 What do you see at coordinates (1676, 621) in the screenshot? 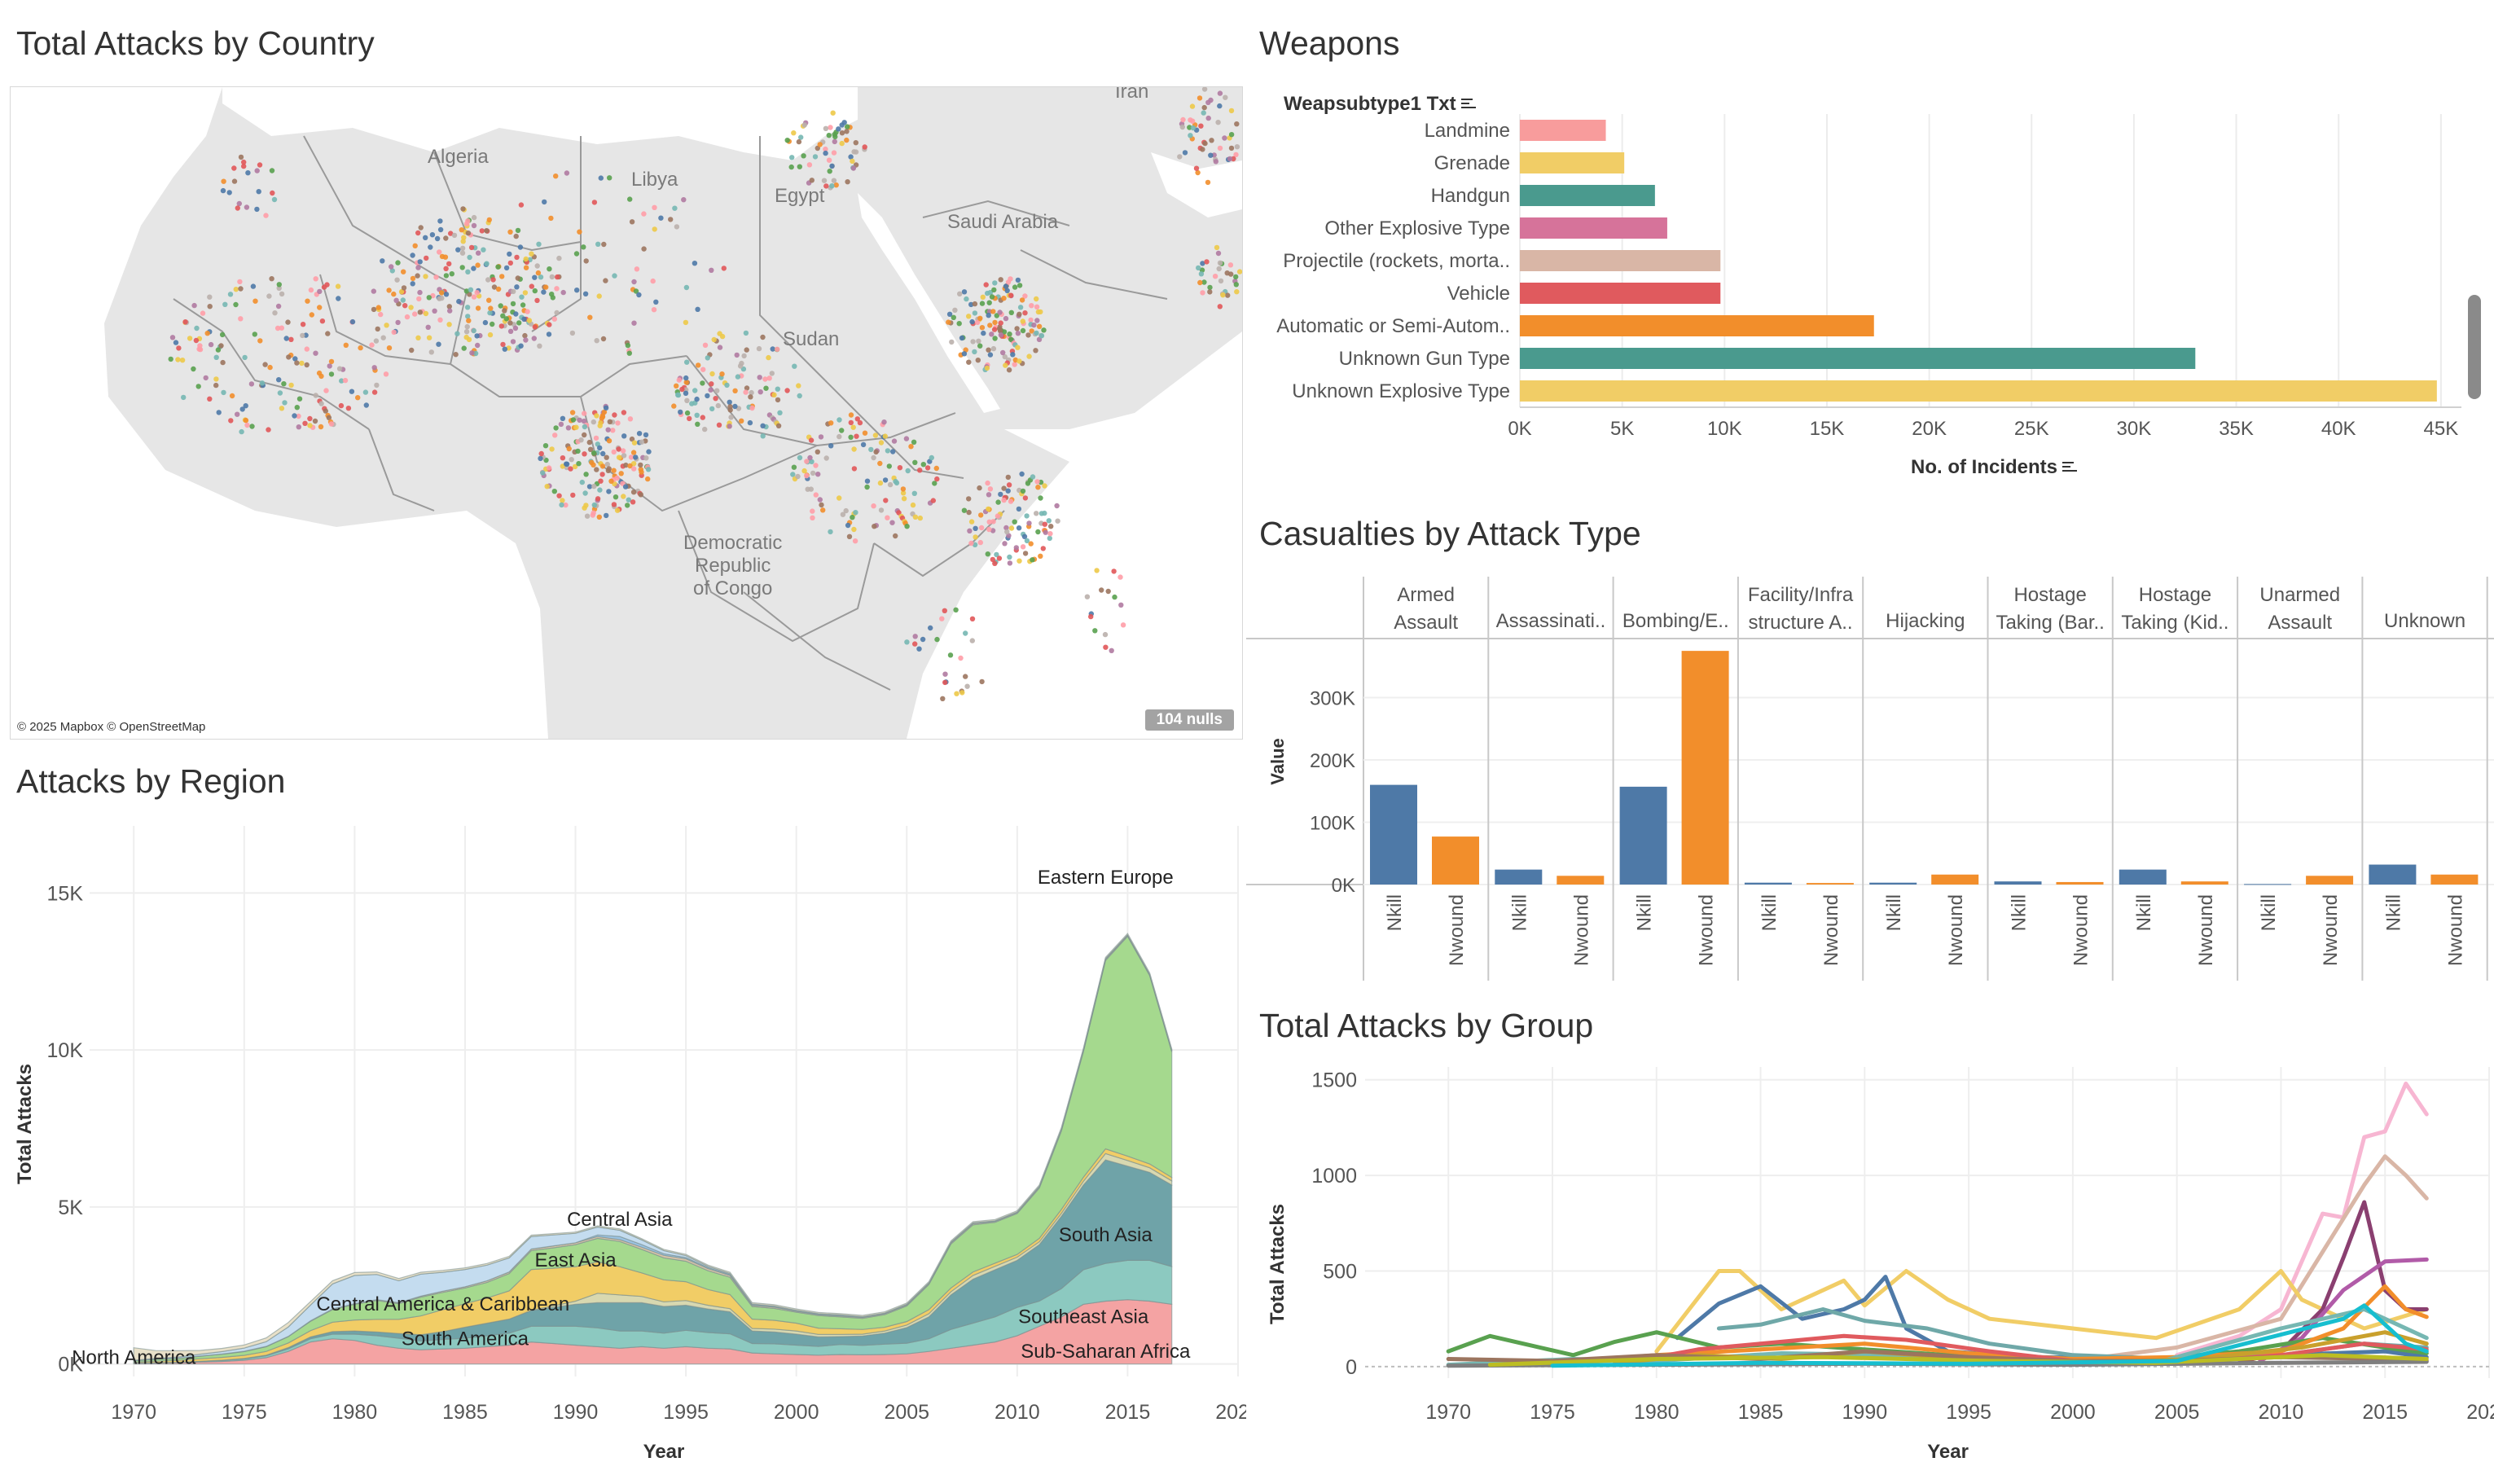
I see `casualties-category-header: Bombing/E..` at bounding box center [1676, 621].